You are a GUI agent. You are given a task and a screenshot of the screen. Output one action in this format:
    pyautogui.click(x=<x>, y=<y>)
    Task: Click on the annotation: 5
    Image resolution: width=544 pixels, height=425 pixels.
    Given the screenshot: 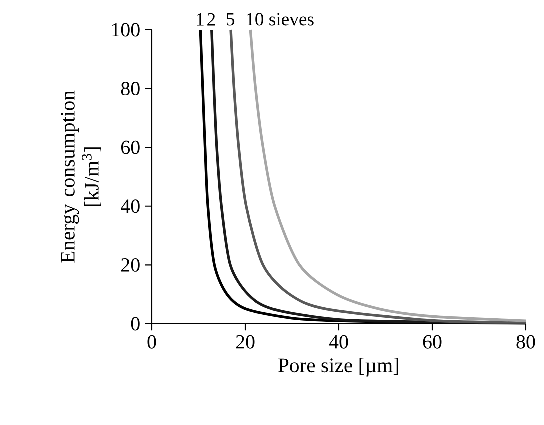 What is the action you would take?
    pyautogui.click(x=231, y=19)
    